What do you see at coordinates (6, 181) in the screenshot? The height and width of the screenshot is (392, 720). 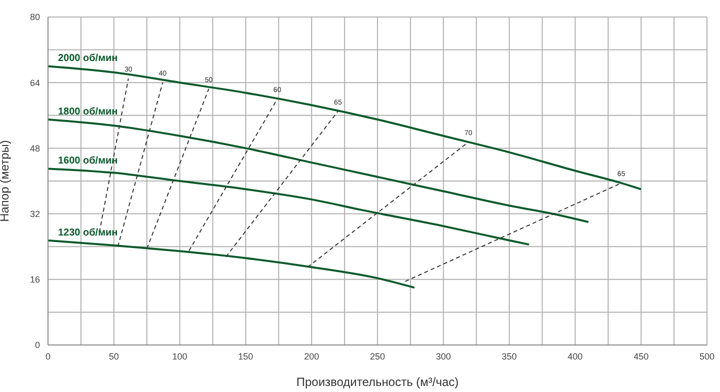 I see `y-axis-title: Напор (метры)` at bounding box center [6, 181].